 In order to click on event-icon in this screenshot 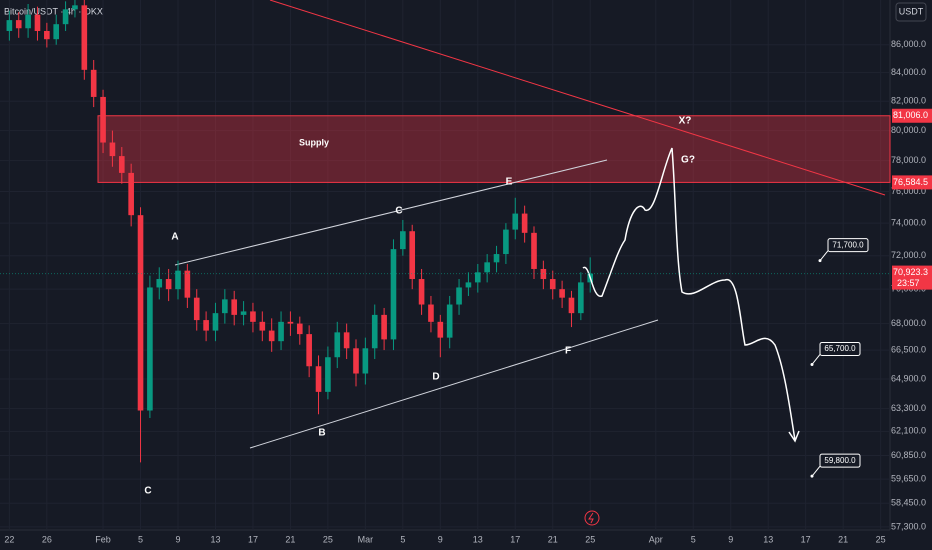, I will do `click(592, 518)`.